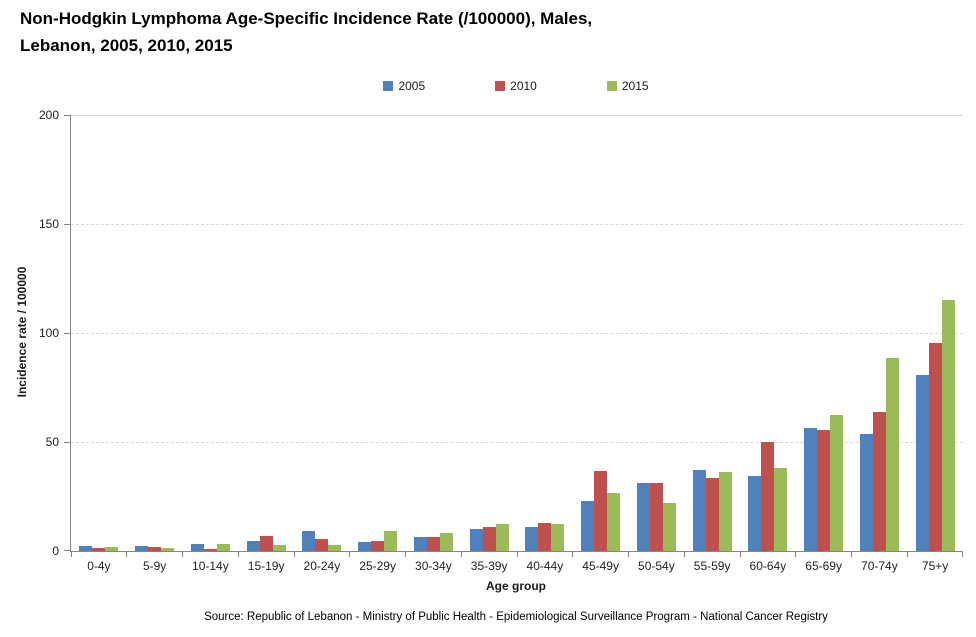 The width and height of the screenshot is (976, 637). Describe the element at coordinates (168, 549) in the screenshot. I see `bar-2015-5-9y` at that location.